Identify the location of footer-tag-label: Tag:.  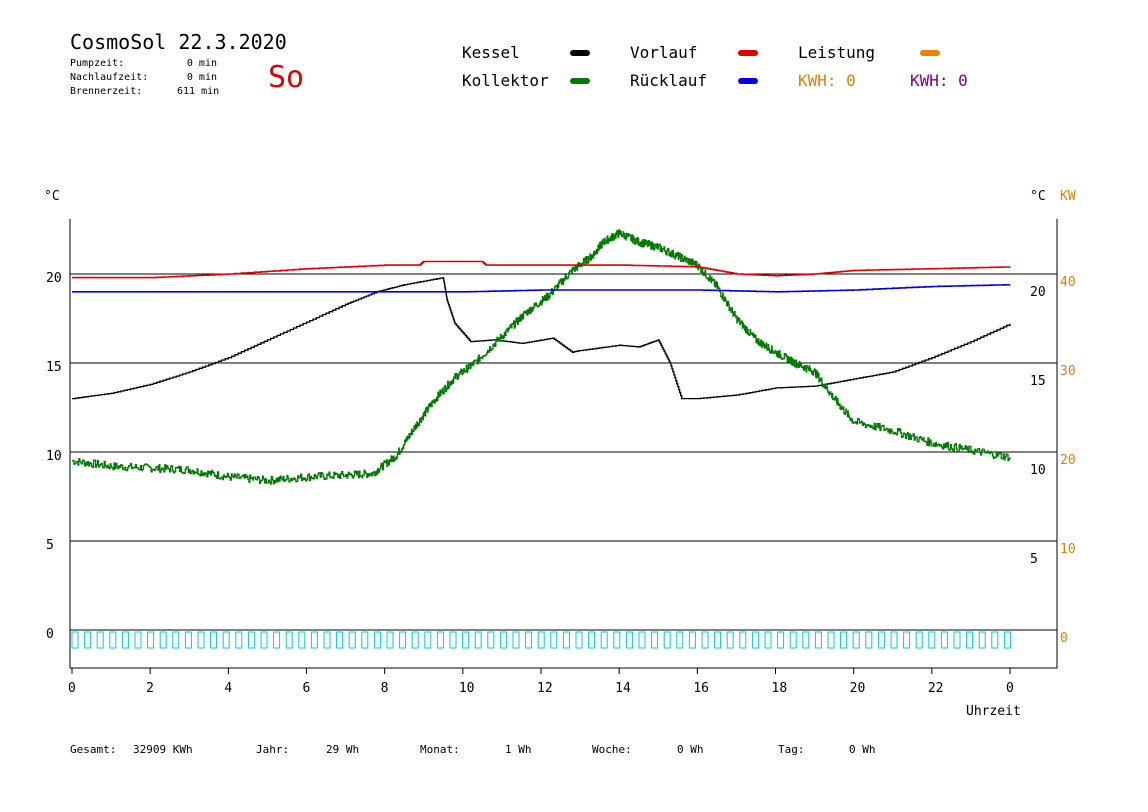
(791, 749).